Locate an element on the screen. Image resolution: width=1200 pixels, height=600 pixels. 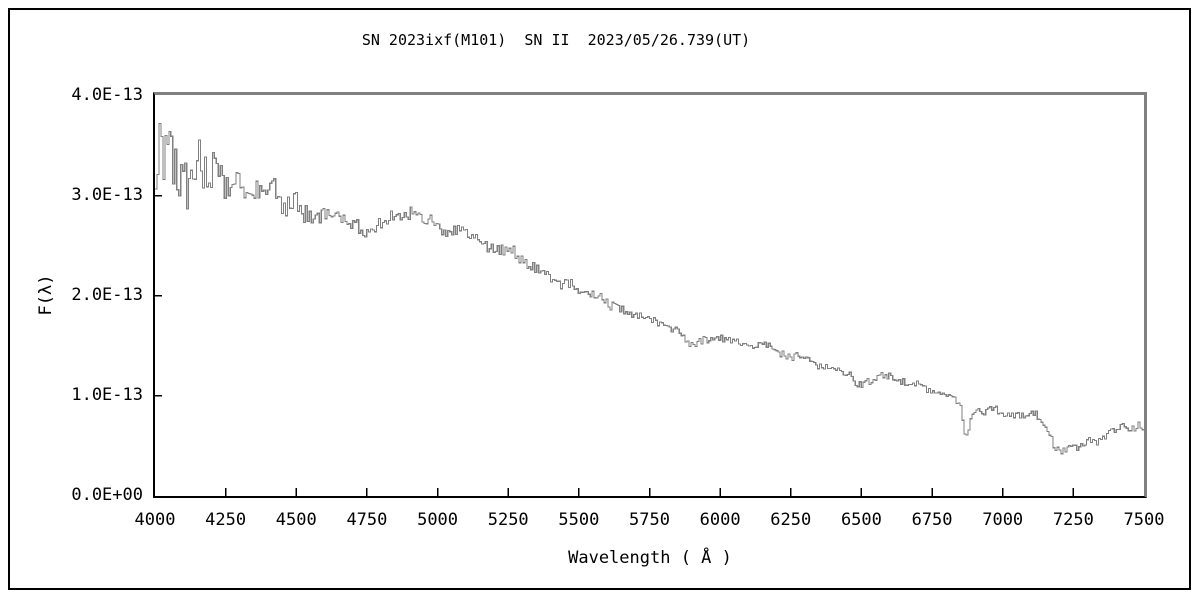
x-tick-label: 6000 is located at coordinates (720, 520).